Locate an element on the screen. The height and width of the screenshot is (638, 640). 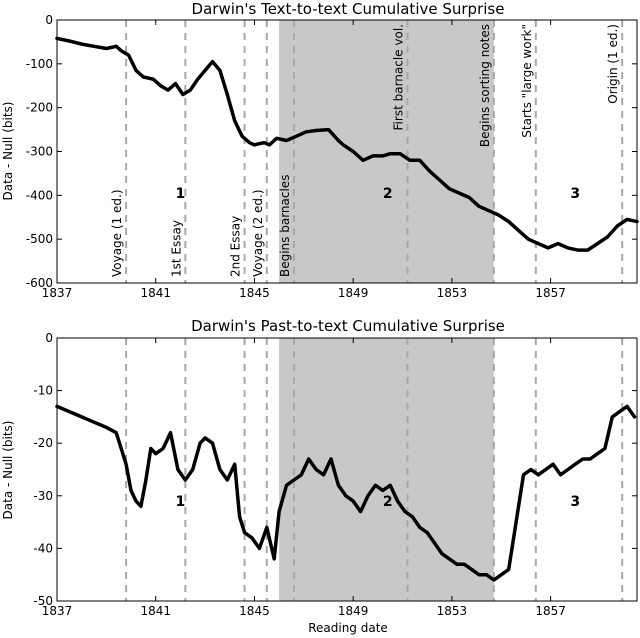
top-period-label-1: 2 is located at coordinates (388, 194).